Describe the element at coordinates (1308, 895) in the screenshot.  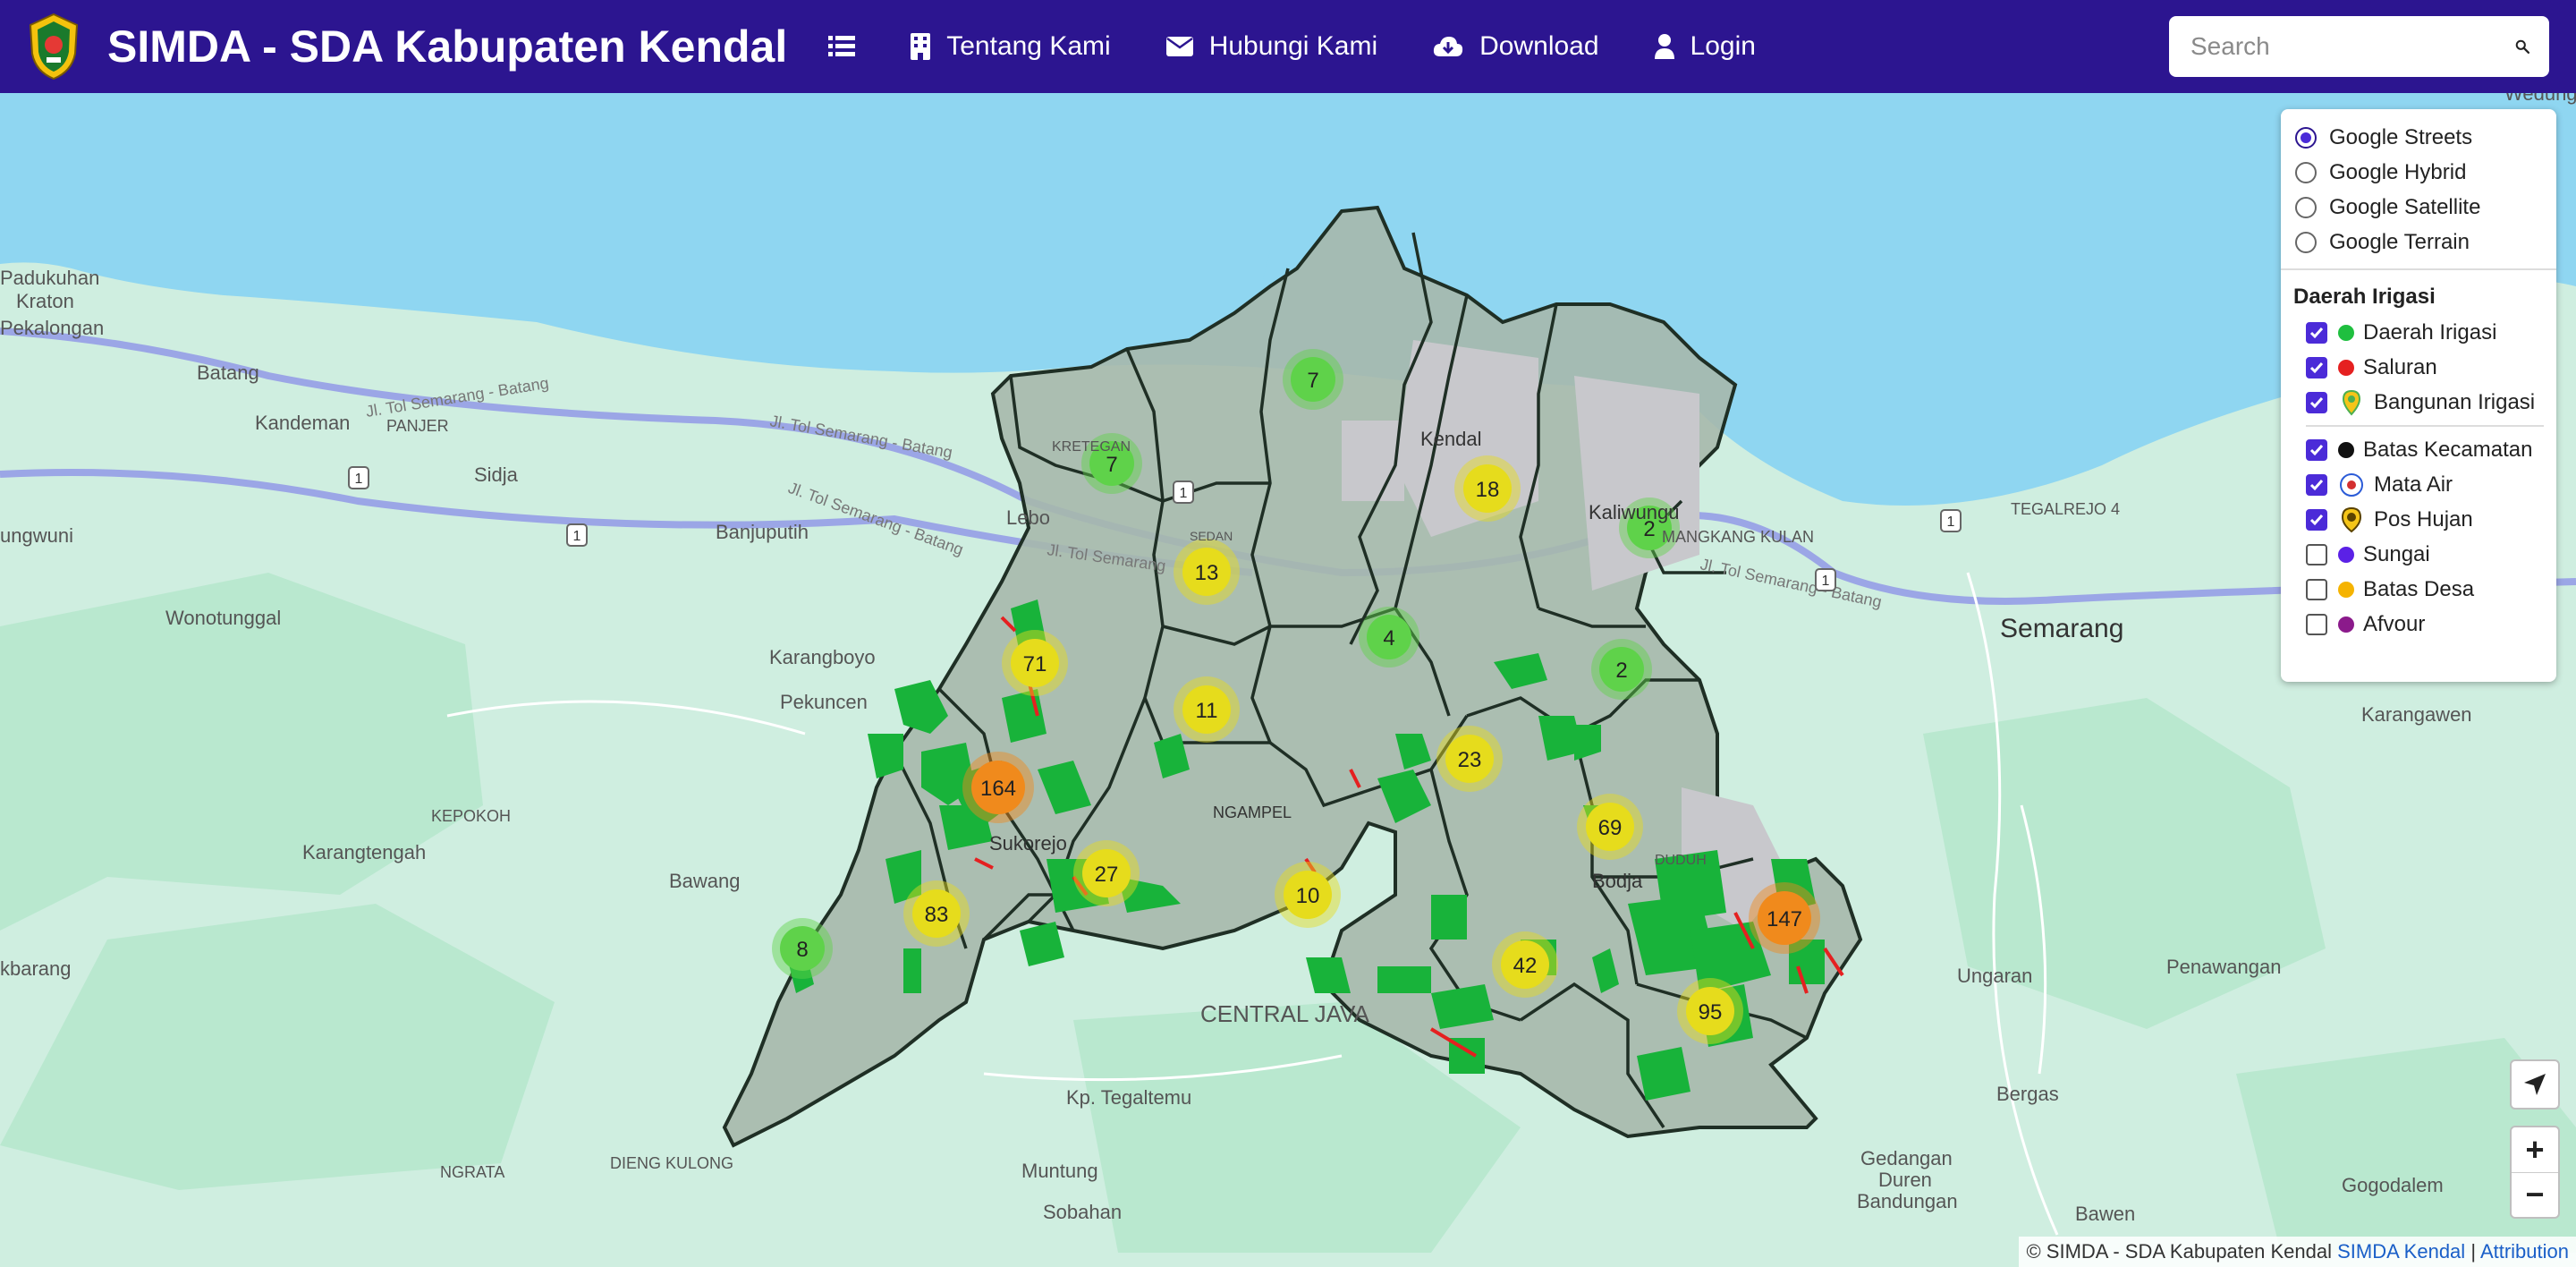
I see `cluster-marker: 10` at that location.